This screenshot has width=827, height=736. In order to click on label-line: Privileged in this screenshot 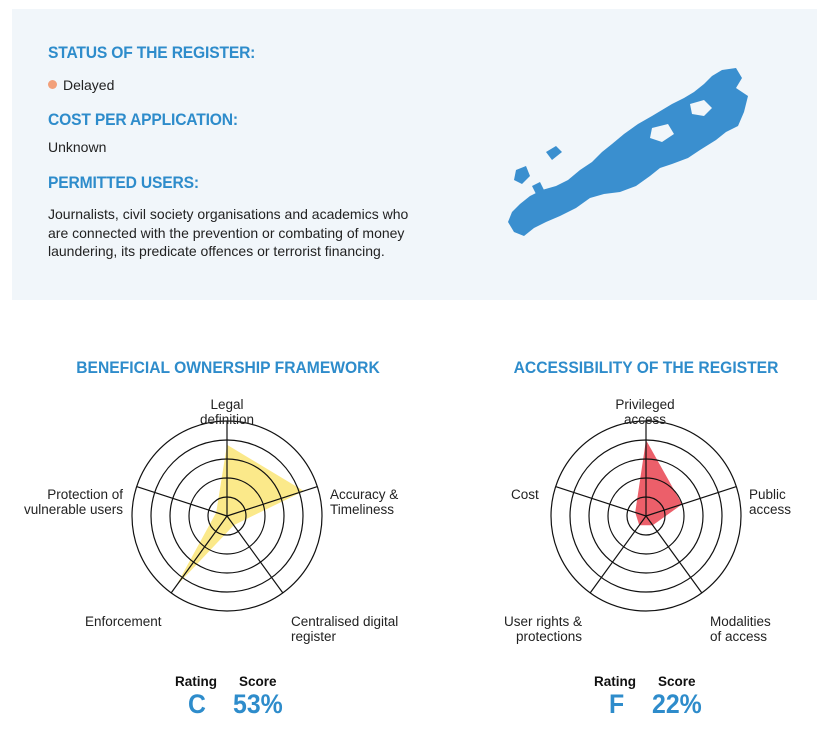, I will do `click(645, 404)`.